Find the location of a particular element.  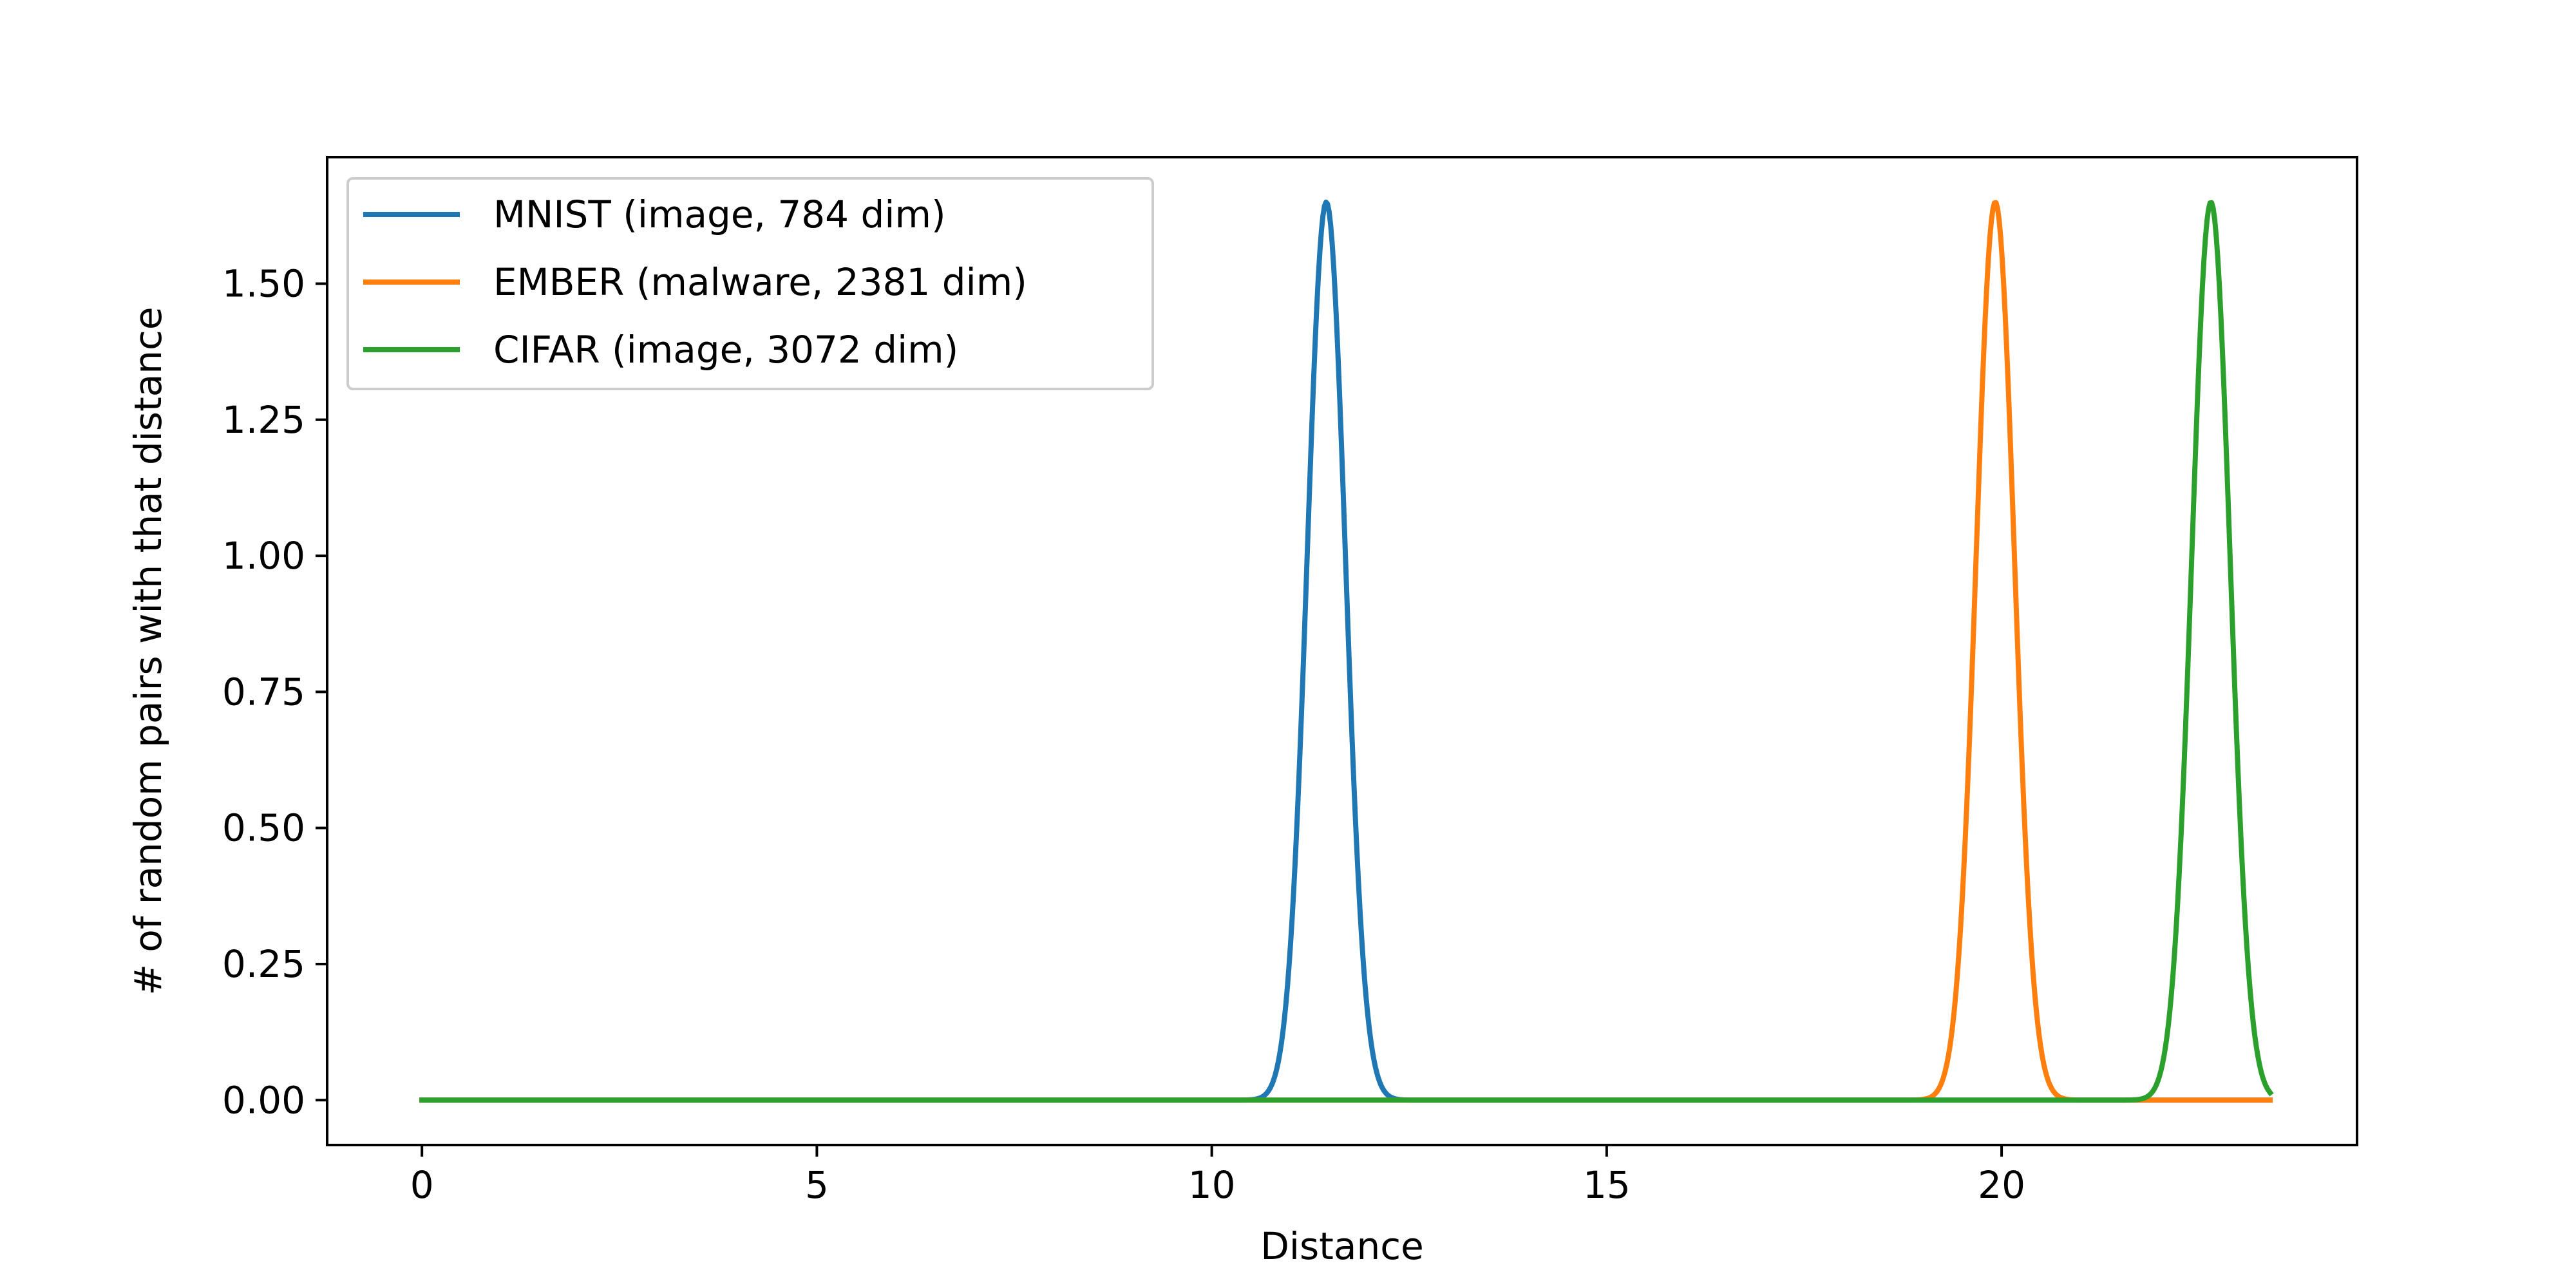

y-tick-label: 0.50 is located at coordinates (263, 828).